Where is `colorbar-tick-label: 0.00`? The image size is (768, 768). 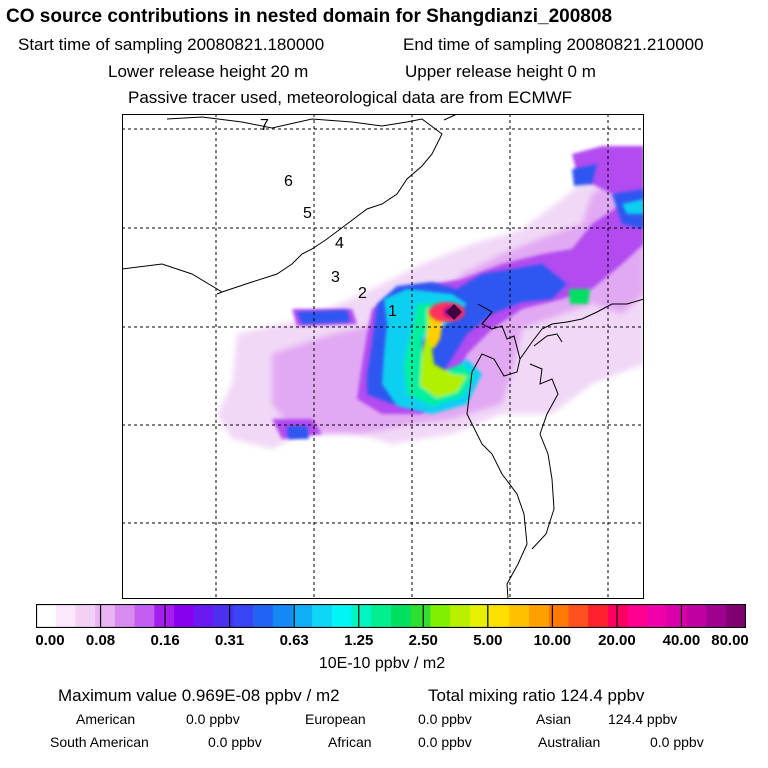
colorbar-tick-label: 0.00 is located at coordinates (50, 640).